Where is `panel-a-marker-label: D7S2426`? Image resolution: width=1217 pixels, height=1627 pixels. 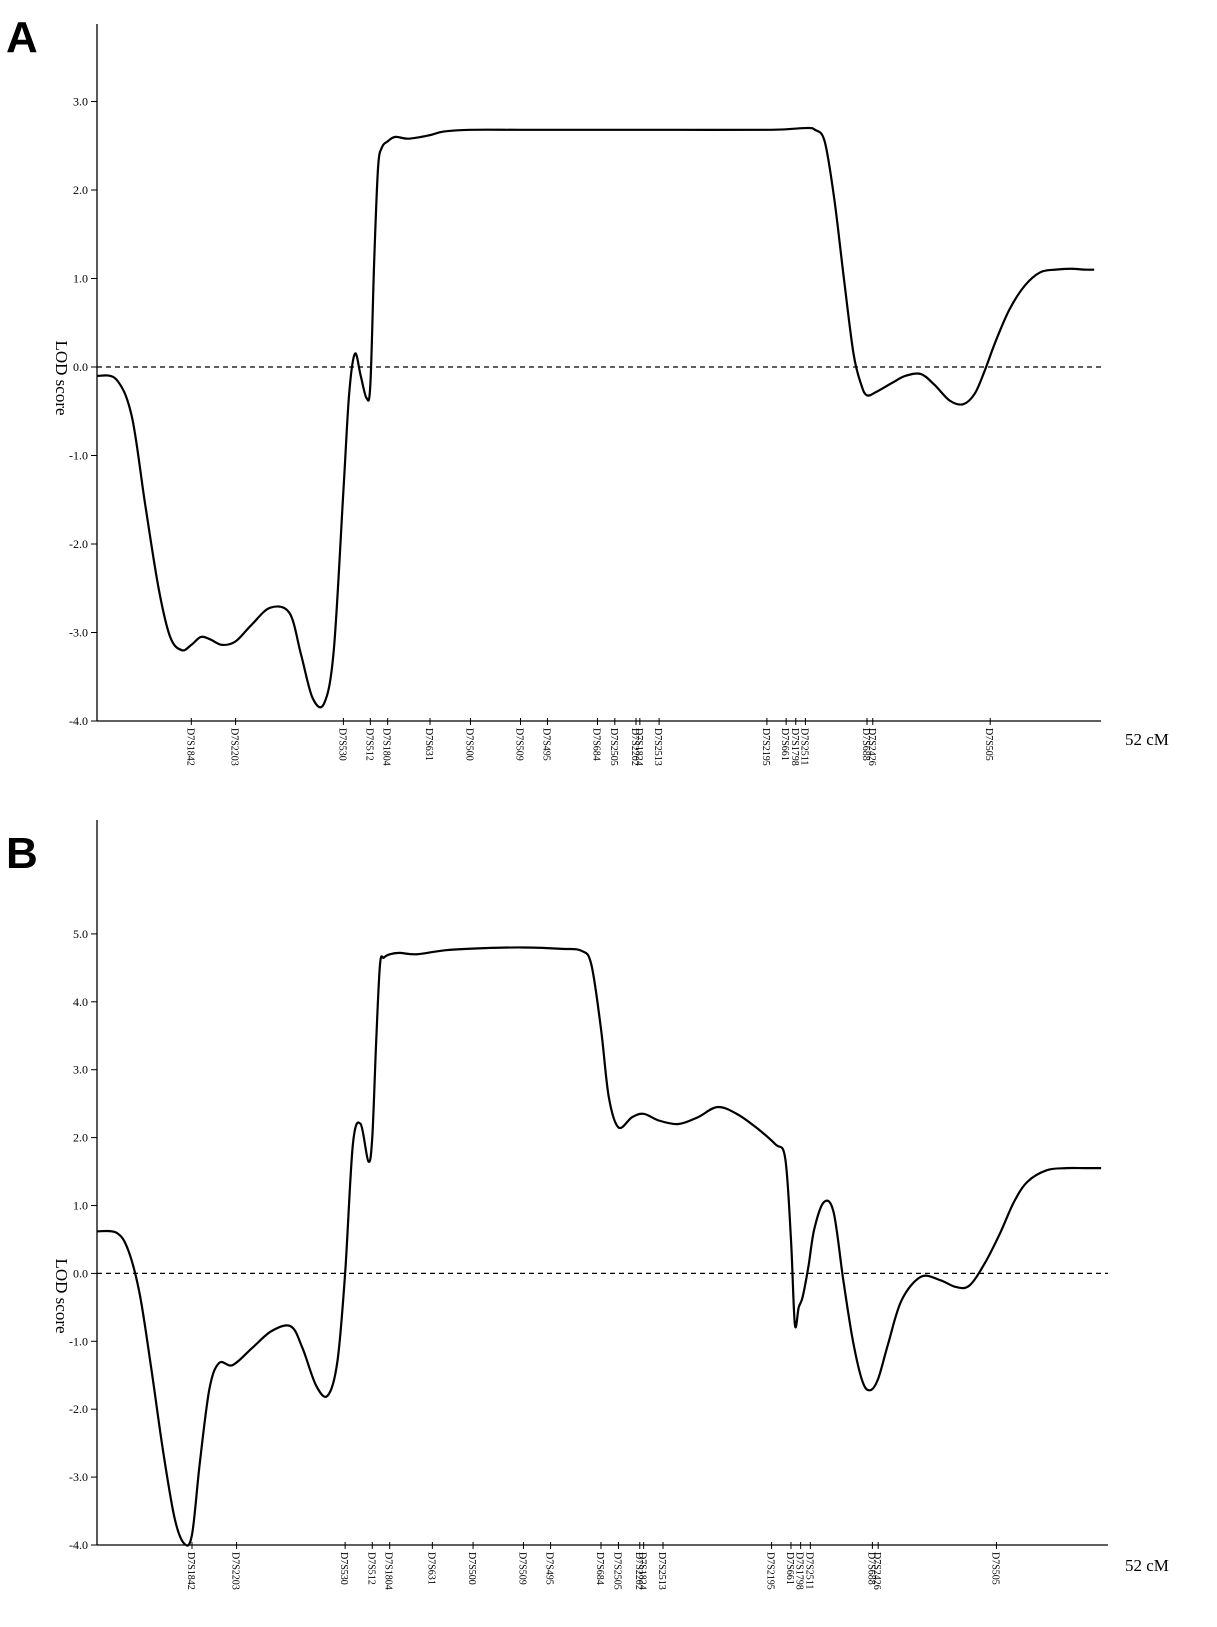
panel-a-marker-label: D7S2426 is located at coordinates (871, 747).